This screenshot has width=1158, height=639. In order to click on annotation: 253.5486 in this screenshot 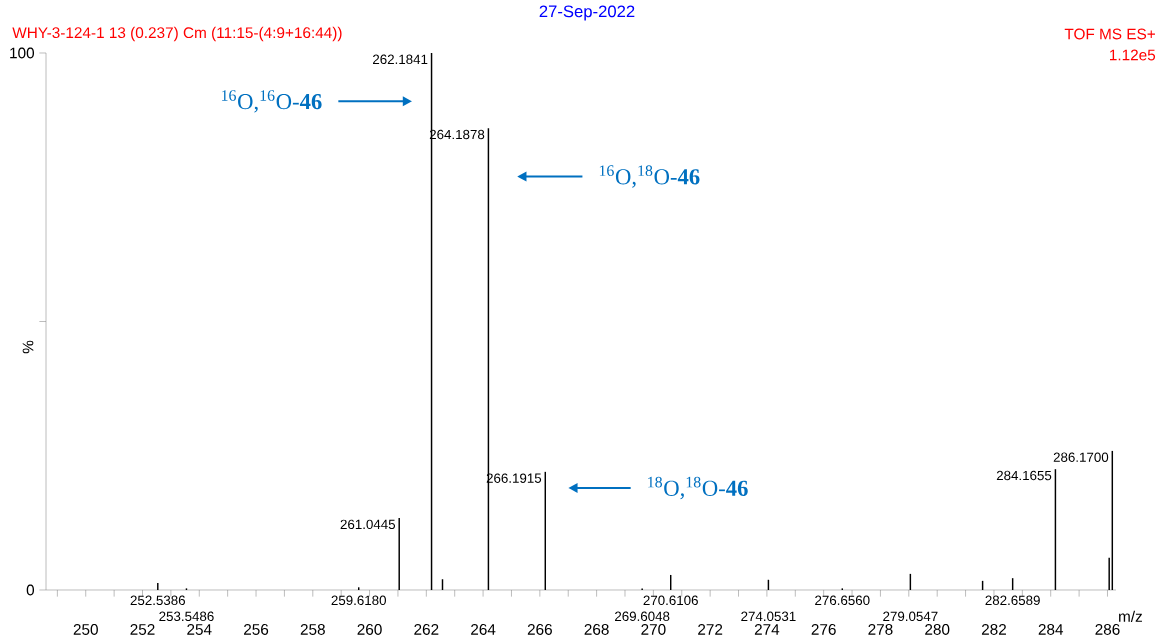, I will do `click(186, 616)`.